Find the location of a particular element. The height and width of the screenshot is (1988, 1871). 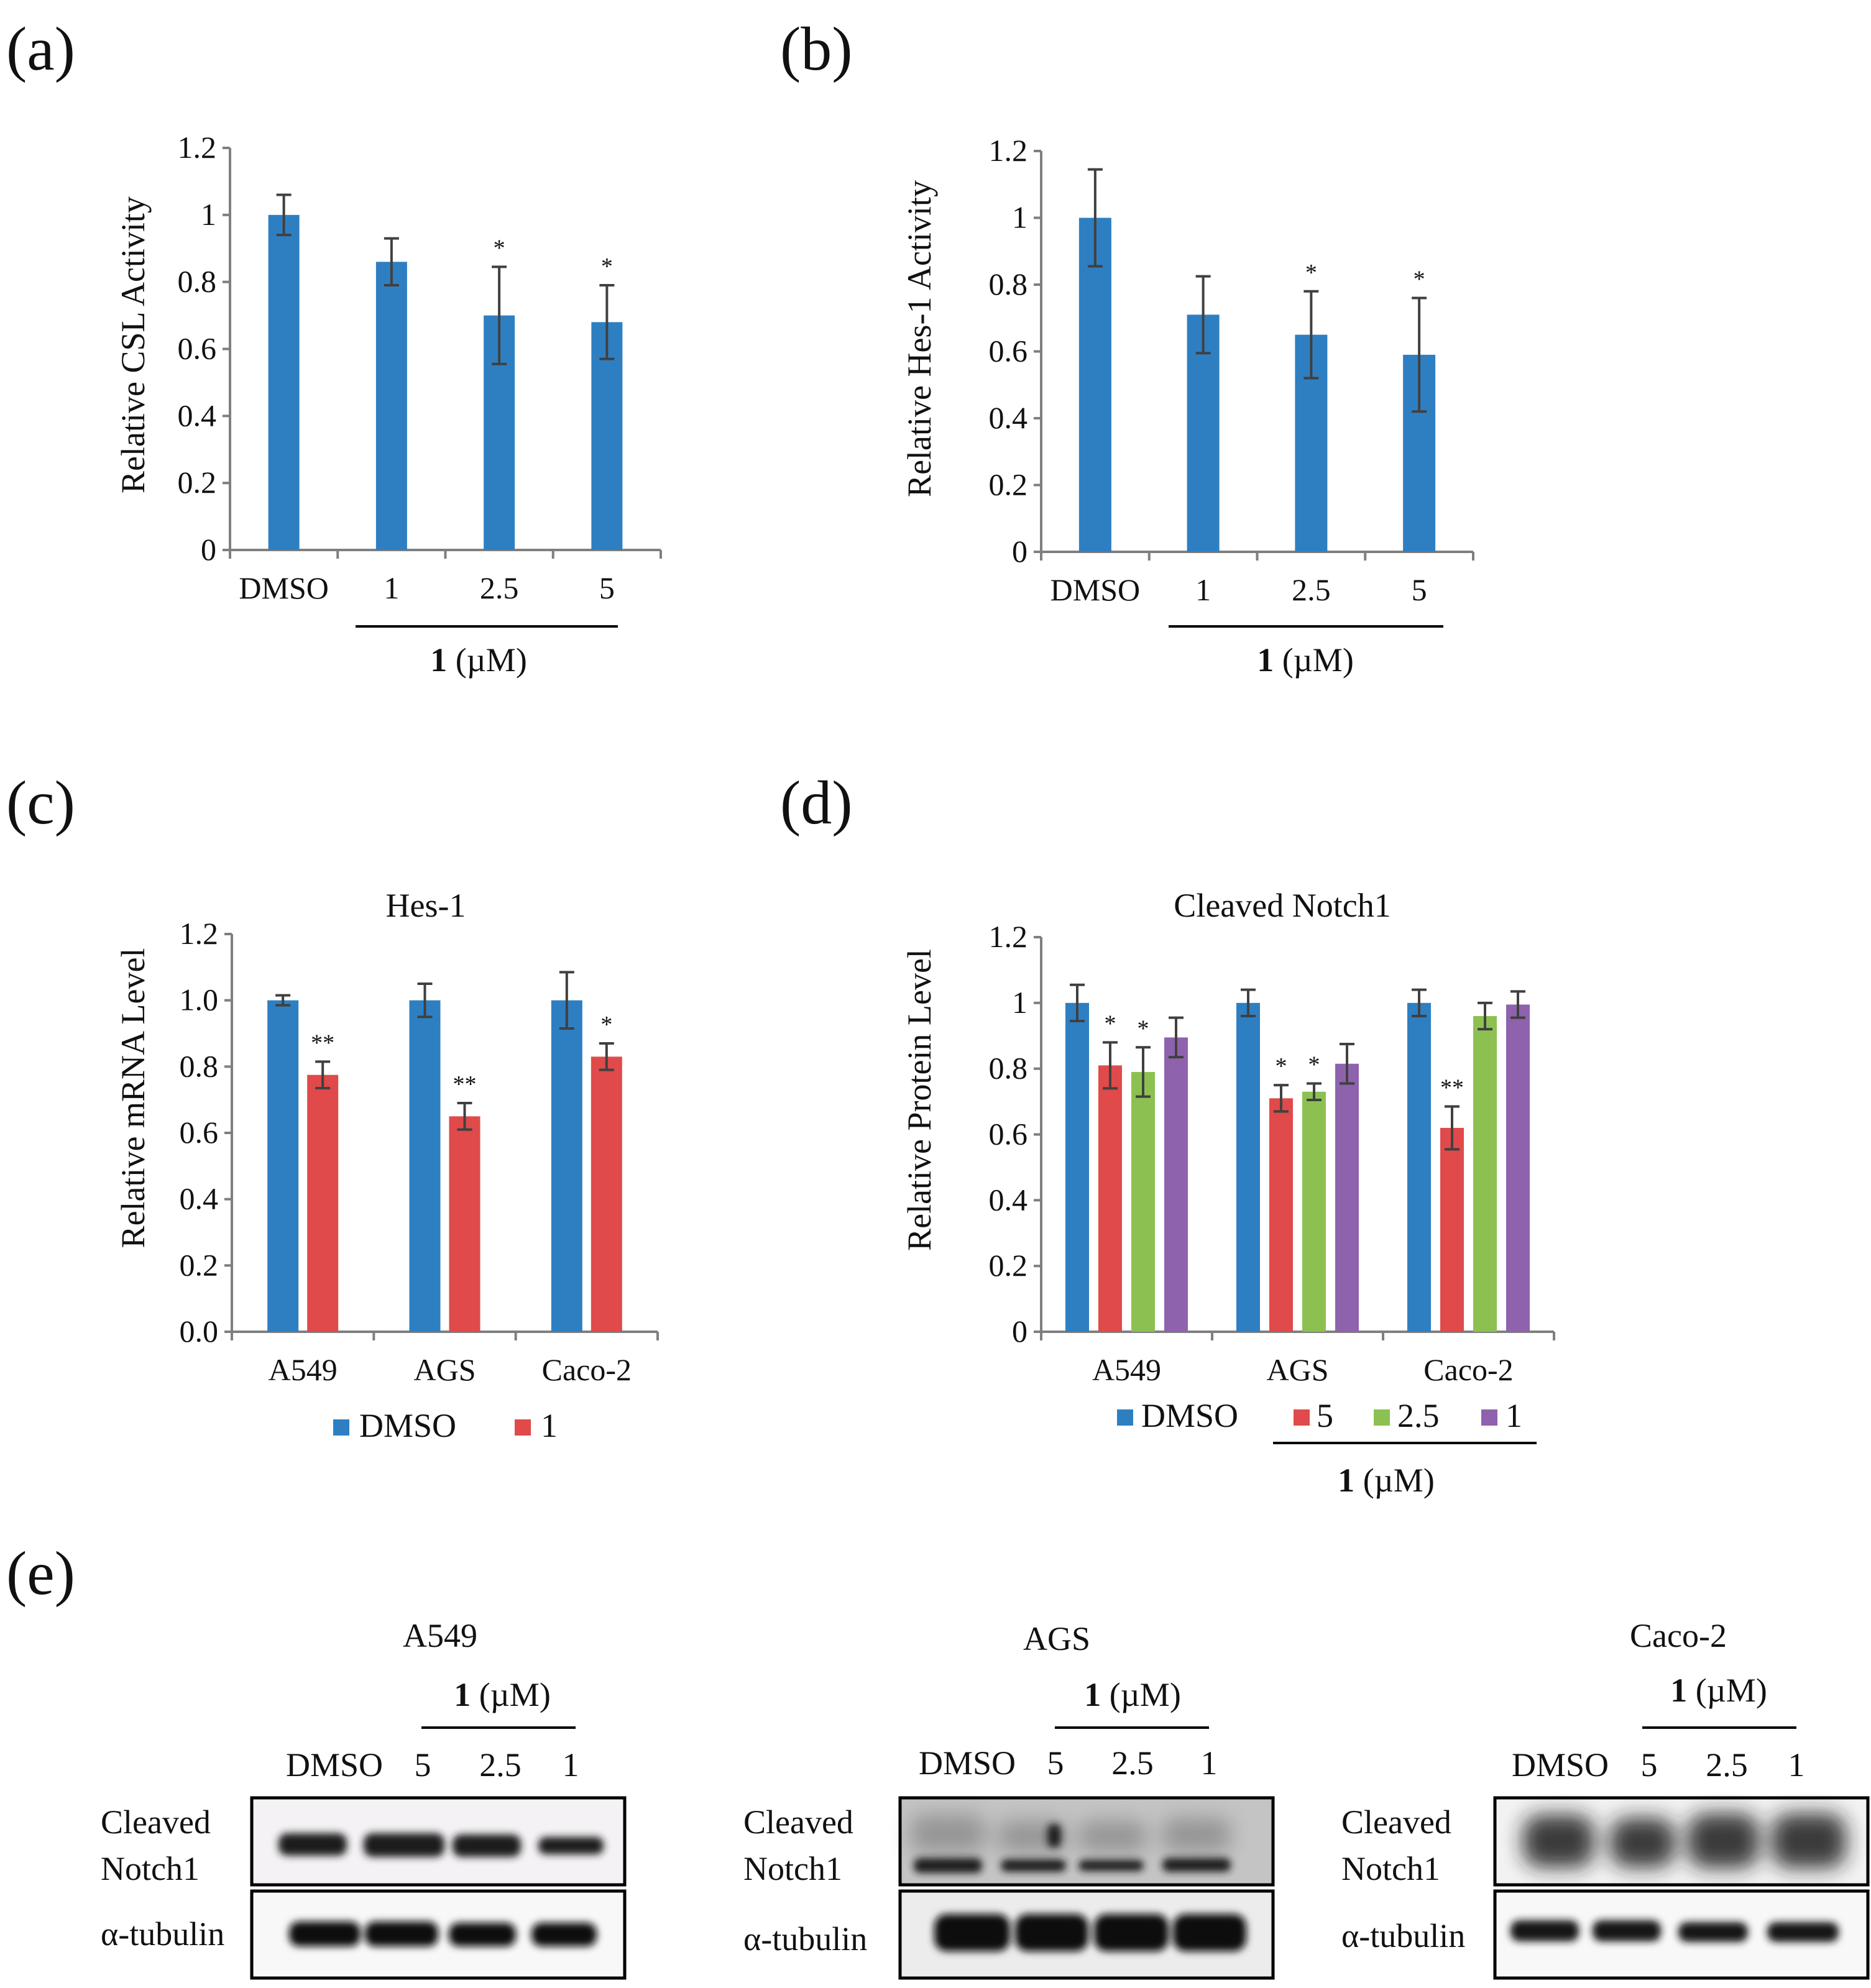

chart-d-group-bold: 1 is located at coordinates (1346, 1481).